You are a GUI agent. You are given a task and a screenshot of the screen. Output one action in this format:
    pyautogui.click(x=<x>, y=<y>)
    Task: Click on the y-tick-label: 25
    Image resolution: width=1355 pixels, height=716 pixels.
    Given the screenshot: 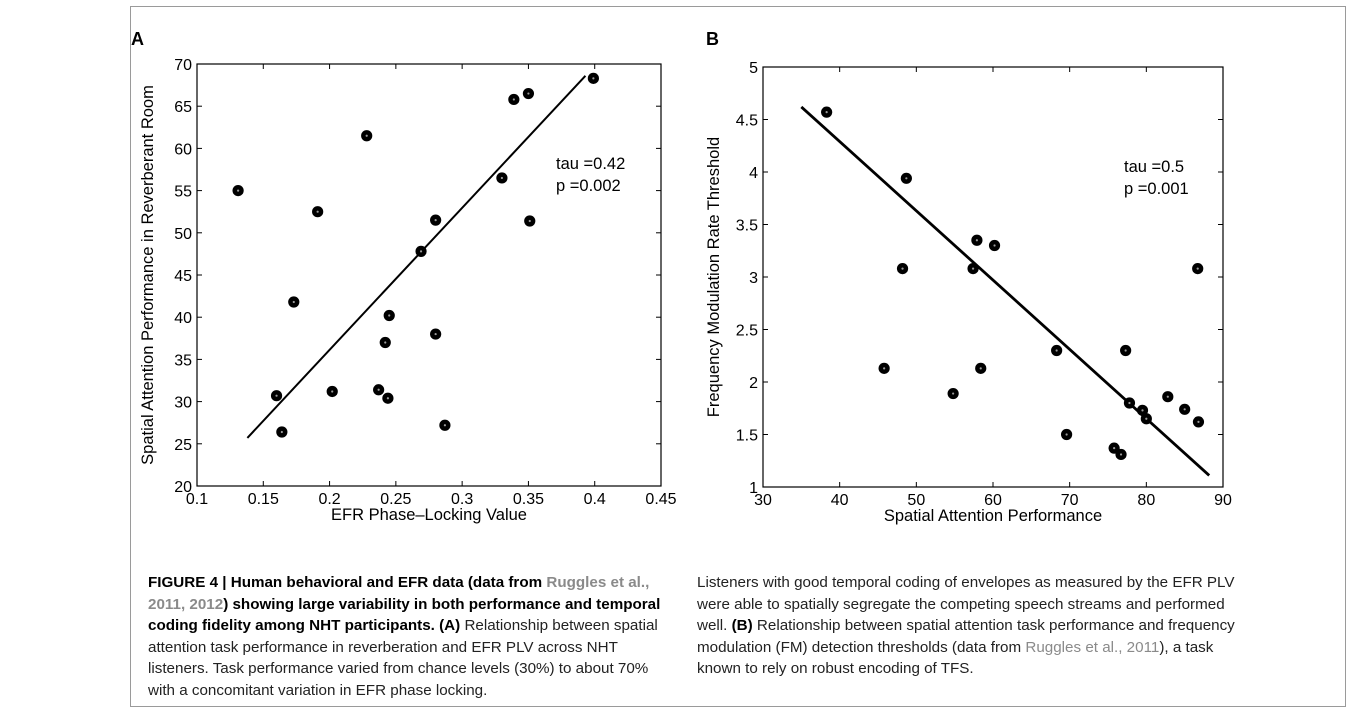 What is the action you would take?
    pyautogui.click(x=183, y=445)
    